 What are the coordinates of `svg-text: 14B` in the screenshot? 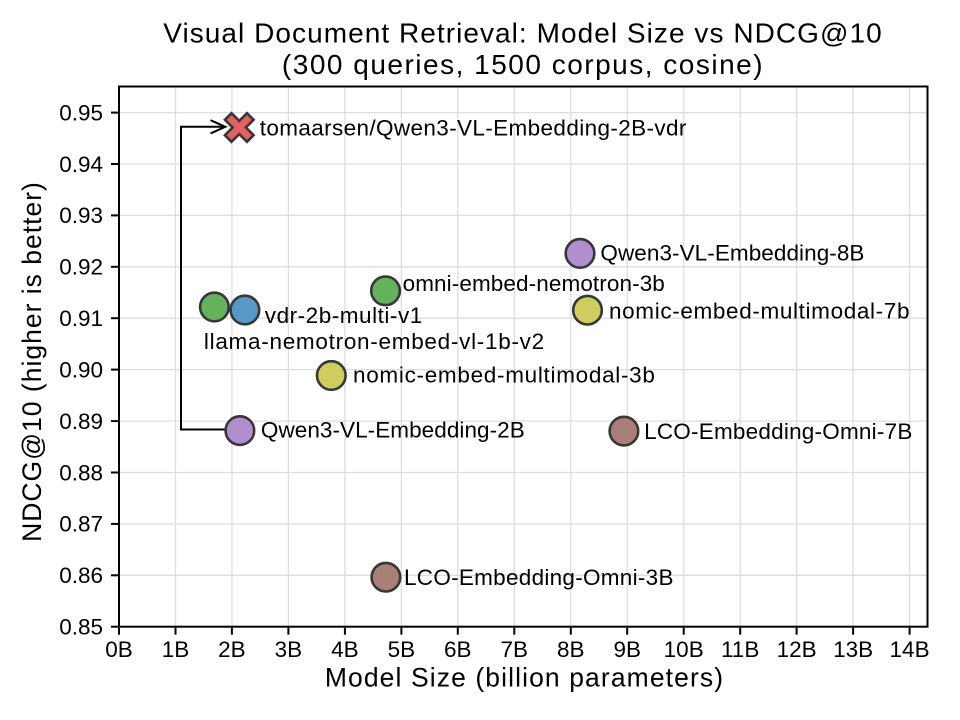 It's located at (910, 649).